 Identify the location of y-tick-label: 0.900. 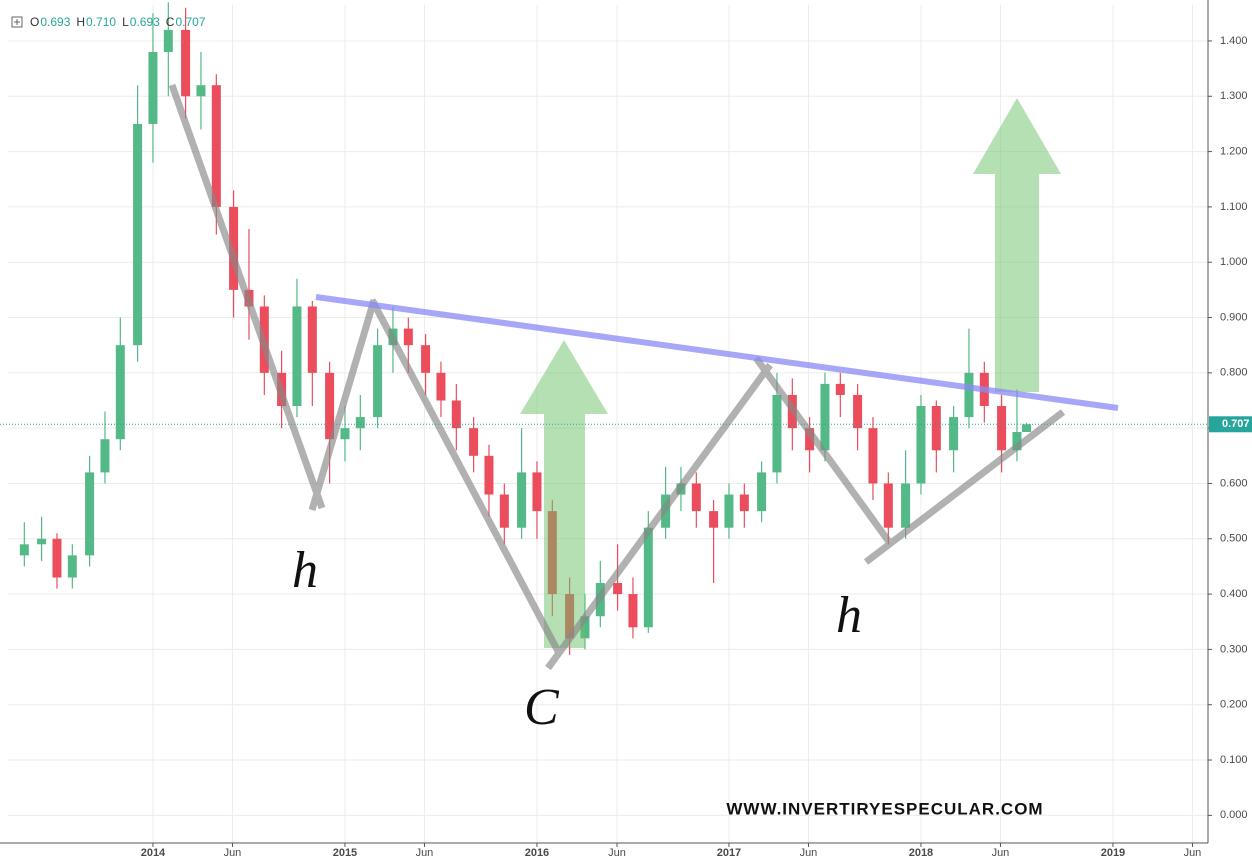
(1234, 317).